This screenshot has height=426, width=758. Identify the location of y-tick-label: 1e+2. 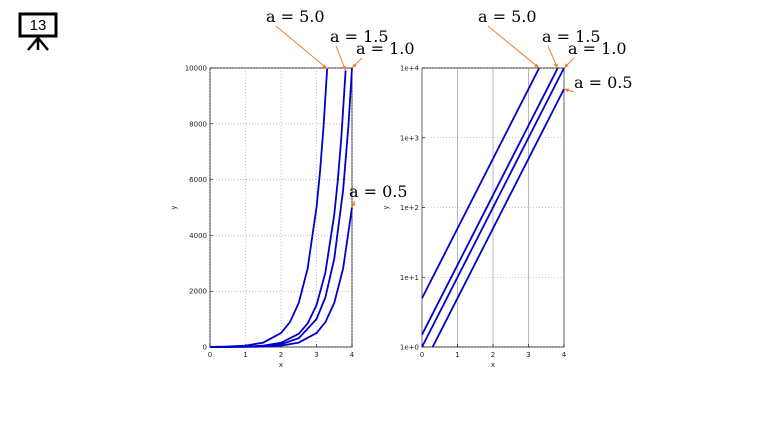
(409, 208).